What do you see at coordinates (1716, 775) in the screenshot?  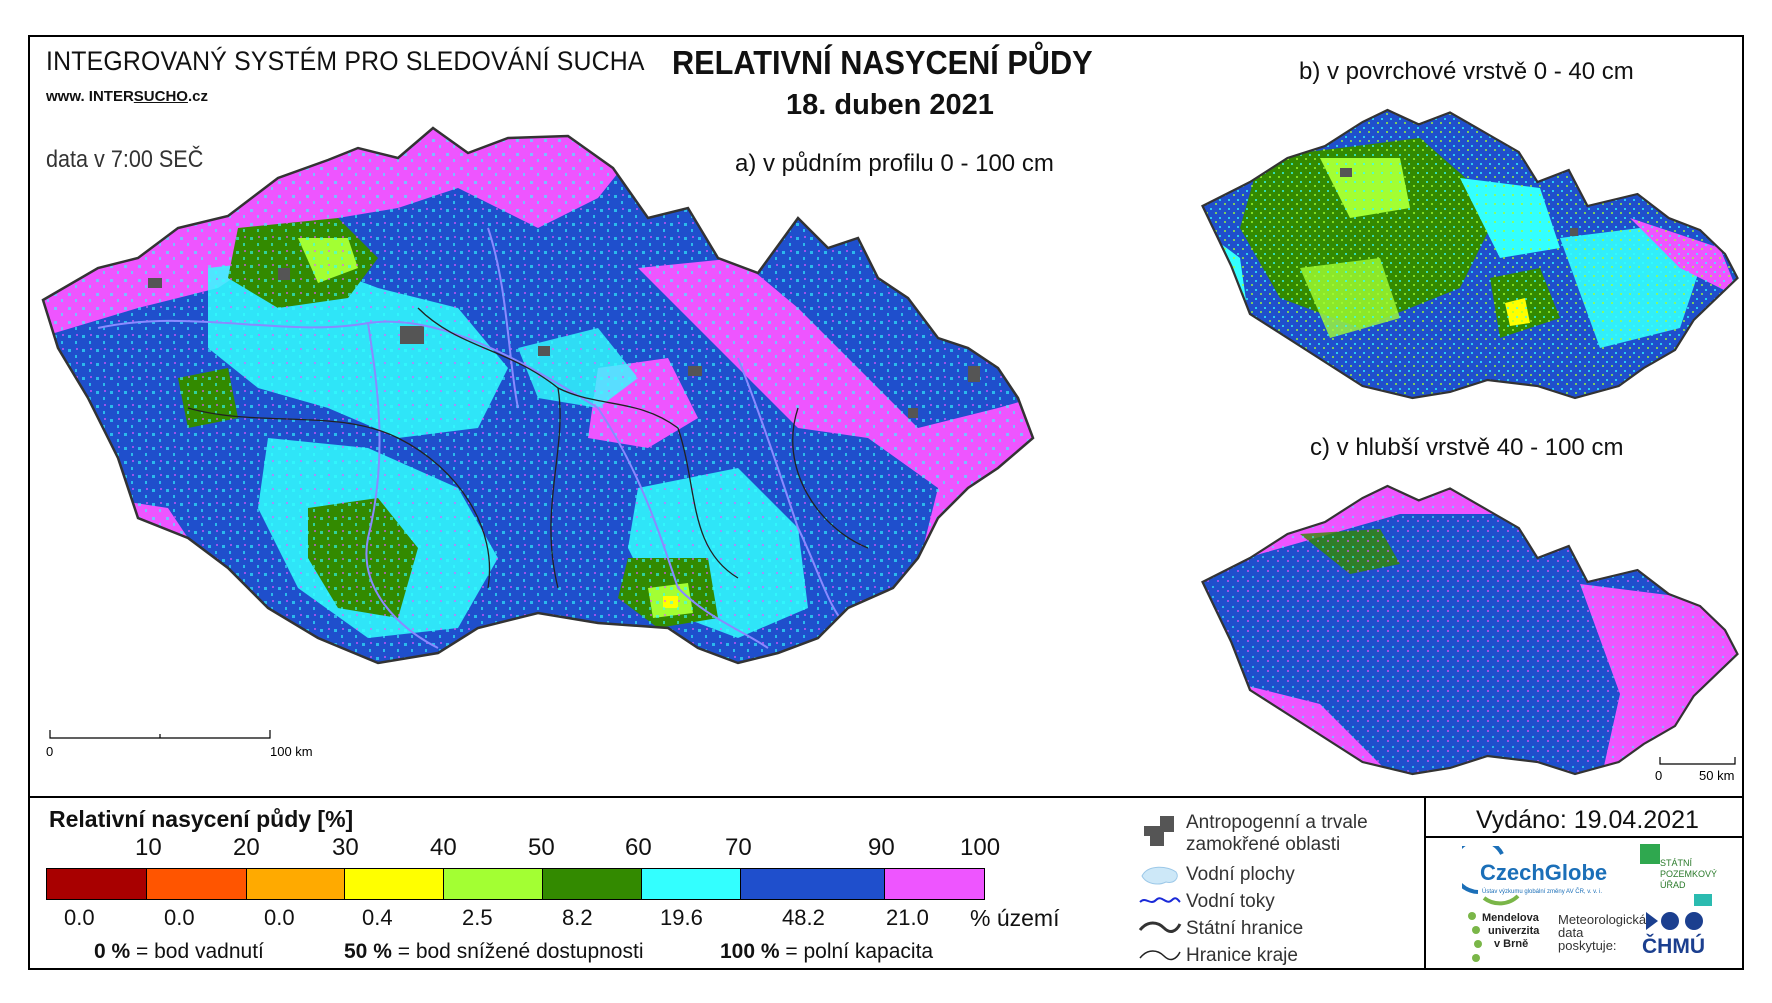 I see `svg-text: 50 km` at bounding box center [1716, 775].